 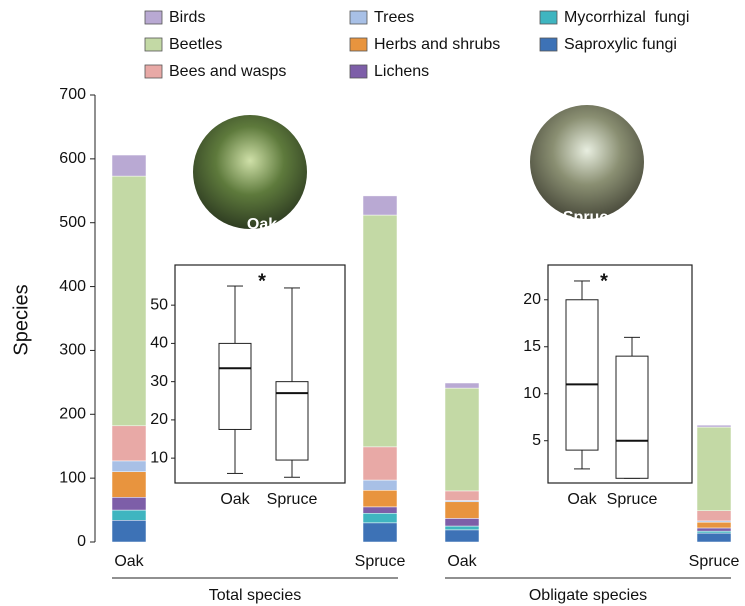 What do you see at coordinates (394, 17) in the screenshot?
I see `legend-label: Trees` at bounding box center [394, 17].